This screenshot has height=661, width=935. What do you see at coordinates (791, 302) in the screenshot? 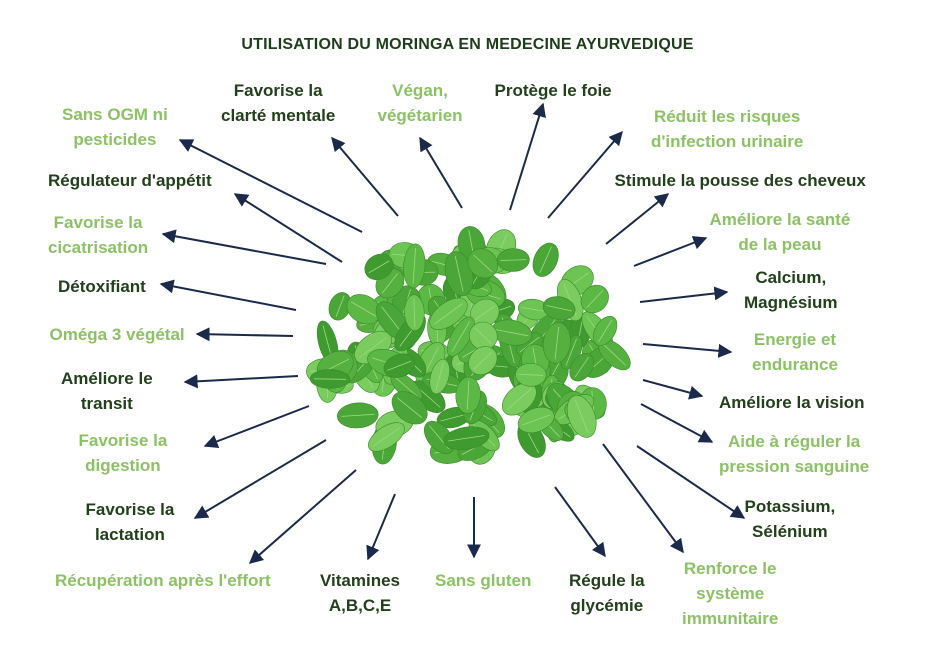
I see `label-line: Magnésium` at bounding box center [791, 302].